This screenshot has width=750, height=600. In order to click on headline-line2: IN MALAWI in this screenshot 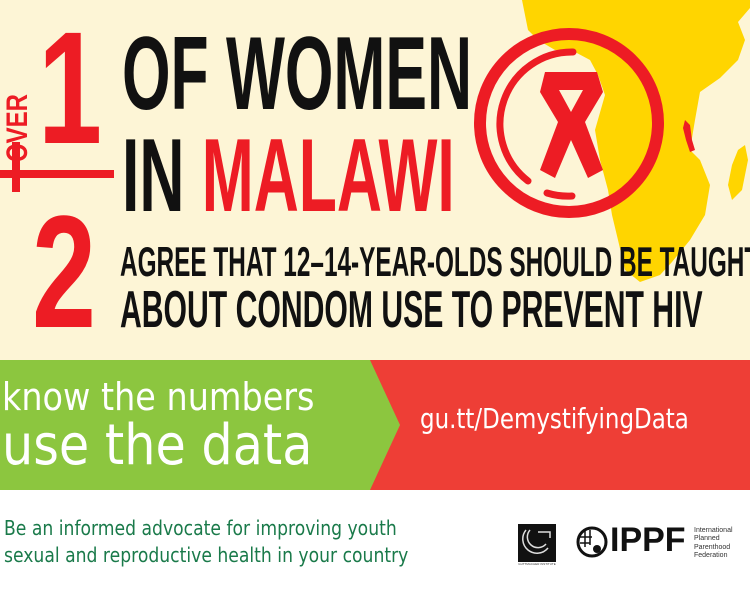, I will do `click(288, 176)`.